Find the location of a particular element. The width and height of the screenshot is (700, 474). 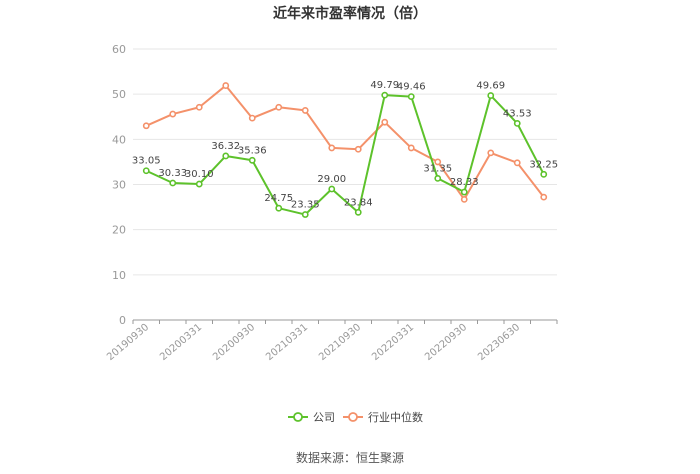

legend-label-industry: 行业中位数 is located at coordinates (395, 417).